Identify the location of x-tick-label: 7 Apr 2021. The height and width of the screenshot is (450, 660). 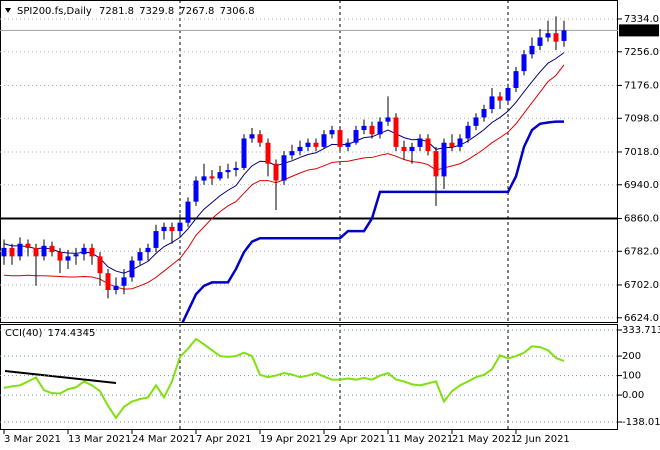
(223, 439).